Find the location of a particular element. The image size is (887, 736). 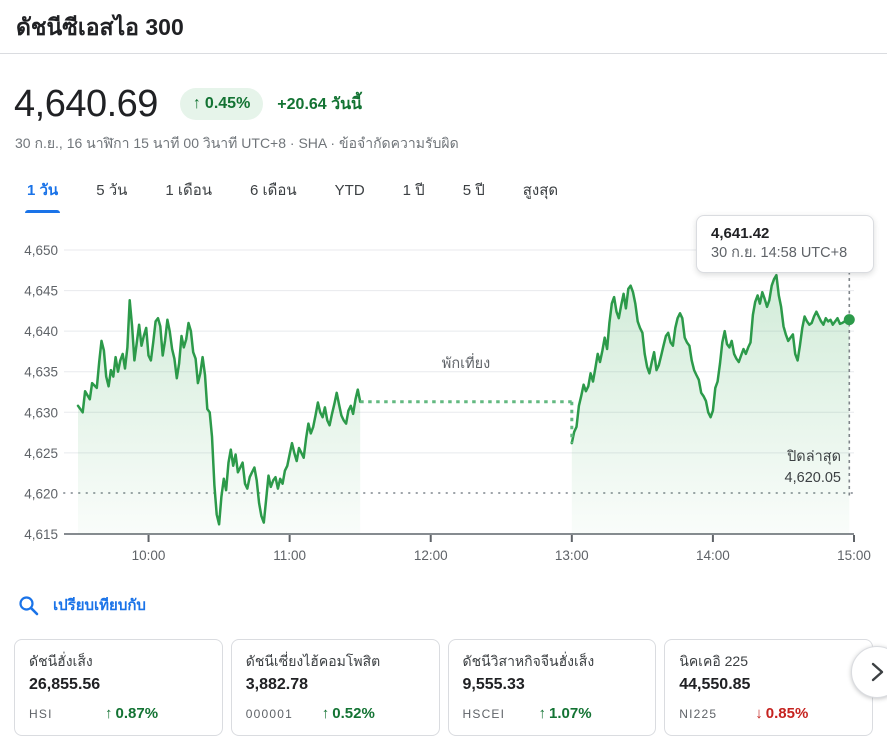

y-axis-tick-label: 4,635 is located at coordinates (41, 372).